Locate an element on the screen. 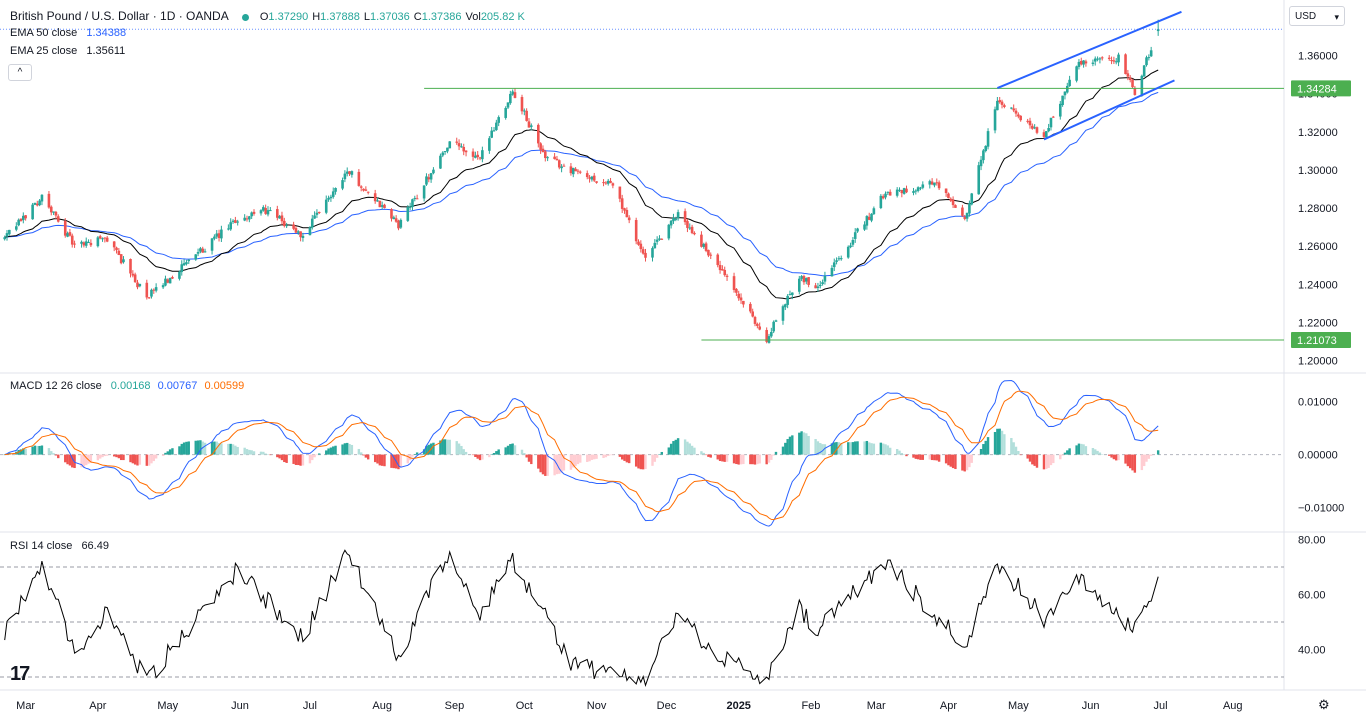 The image size is (1366, 717). macd-legend: MACD 12 26 close 0.00168 0.00767 0.00599 is located at coordinates (127, 386).